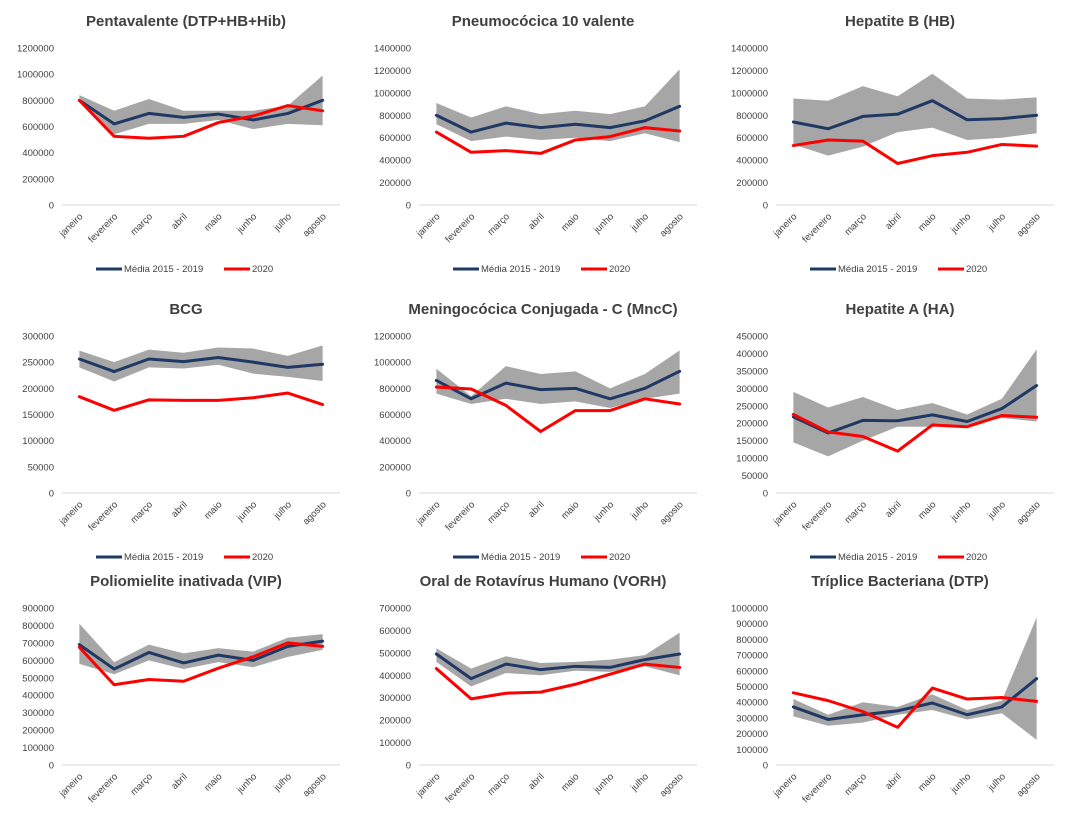 This screenshot has width=1070, height=825. I want to click on y-tick-label: 1000000, so click(749, 93).